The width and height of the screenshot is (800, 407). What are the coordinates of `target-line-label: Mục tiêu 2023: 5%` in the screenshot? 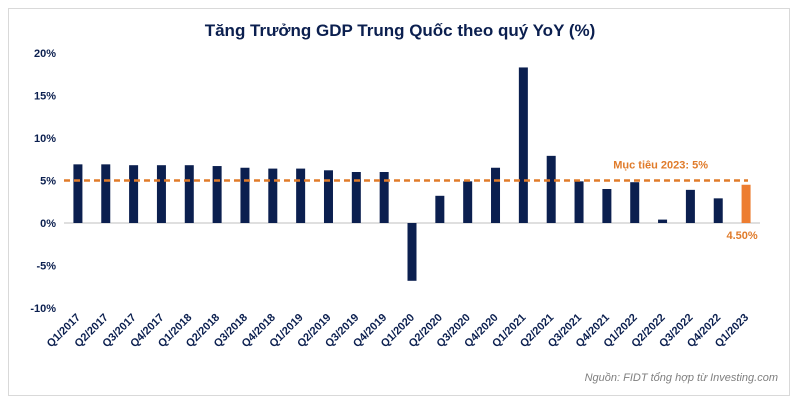 It's located at (660, 166).